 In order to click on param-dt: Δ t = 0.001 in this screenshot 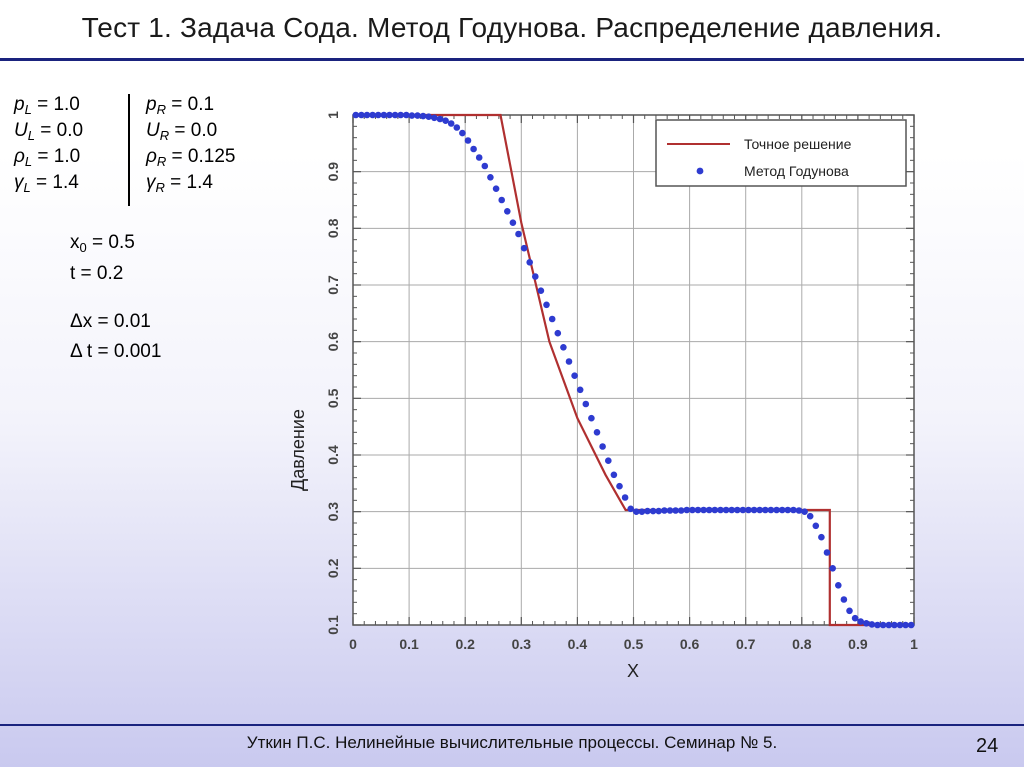, I will do `click(116, 351)`.